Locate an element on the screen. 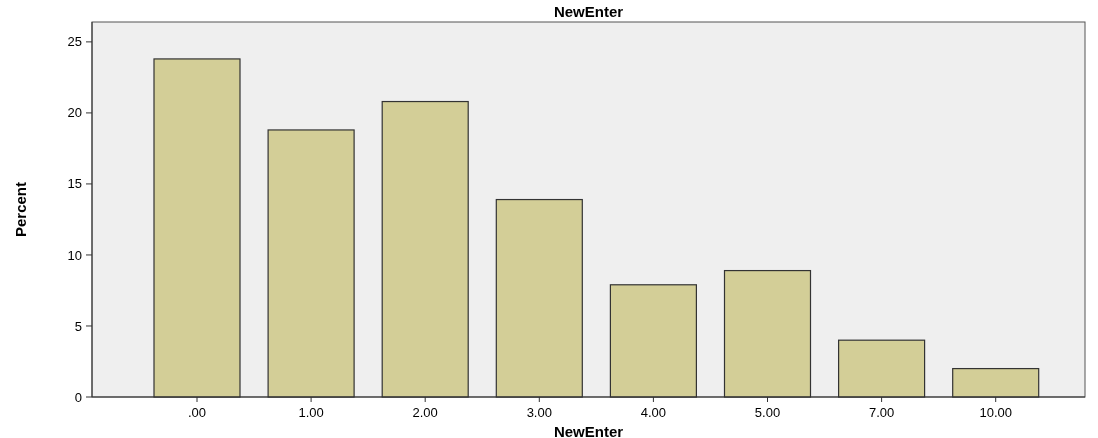 This screenshot has height=438, width=1098. x-tick-label: 7.00 is located at coordinates (881, 412).